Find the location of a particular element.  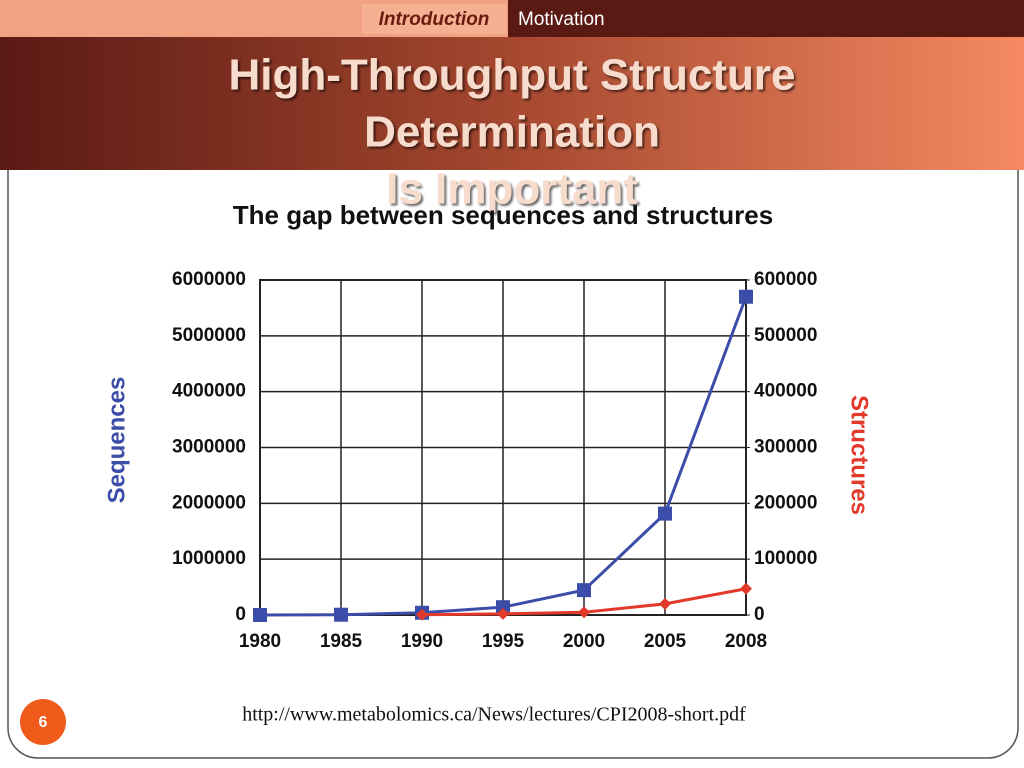

y-tick-label: 4000000 is located at coordinates (209, 391).